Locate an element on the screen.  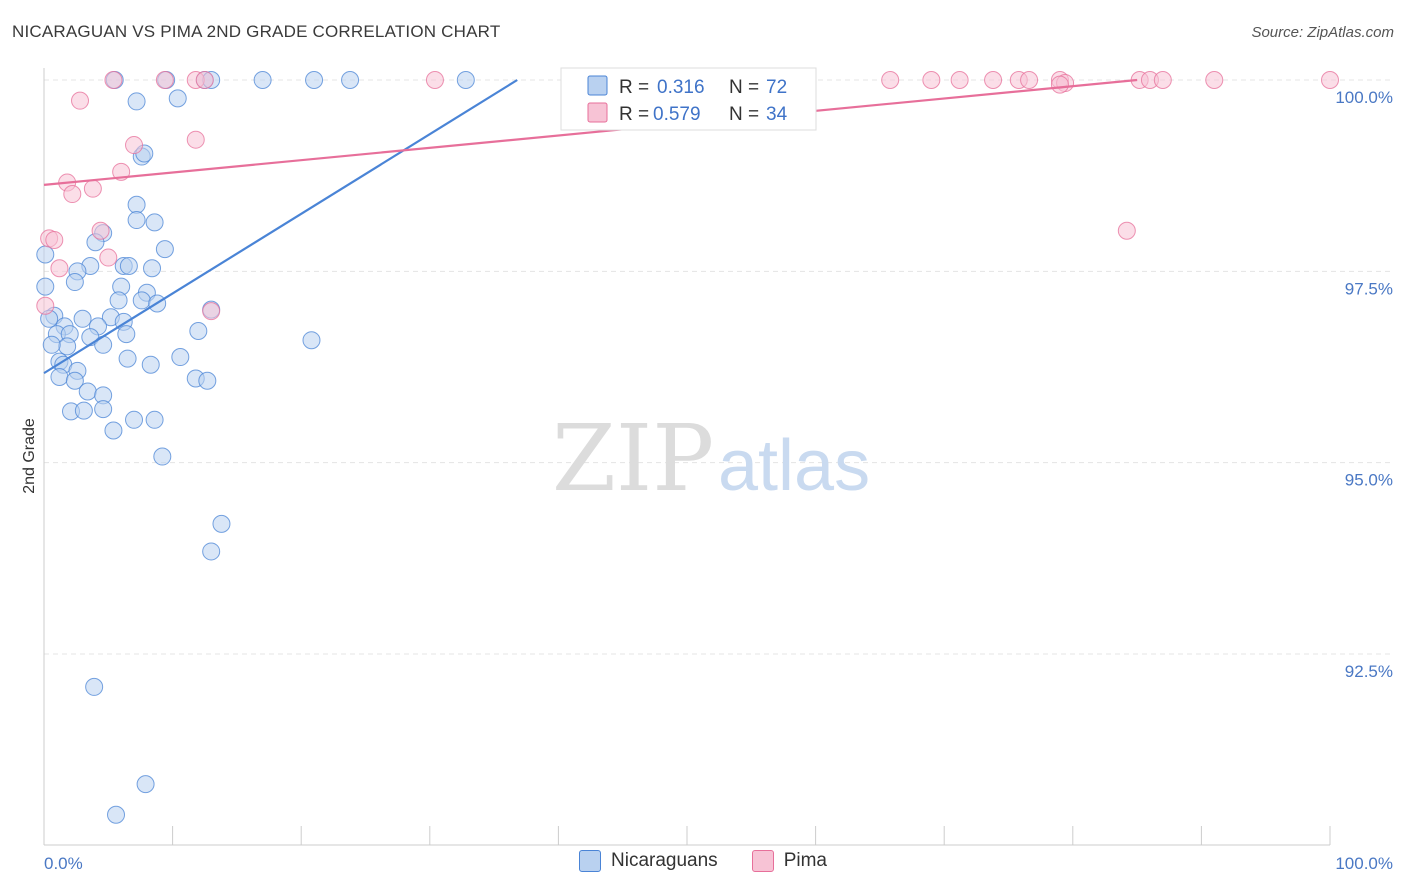
stats-legend: R = 0.316 N = 72 R = 0.579 N = 34 is located at coordinates (688, 99).